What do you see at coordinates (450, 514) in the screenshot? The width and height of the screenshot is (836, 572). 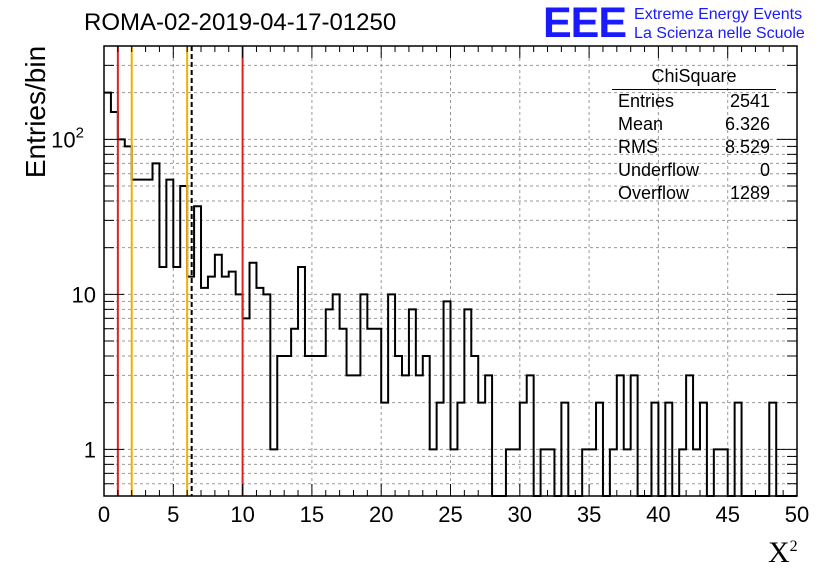 I see `x-tick-label: 25` at bounding box center [450, 514].